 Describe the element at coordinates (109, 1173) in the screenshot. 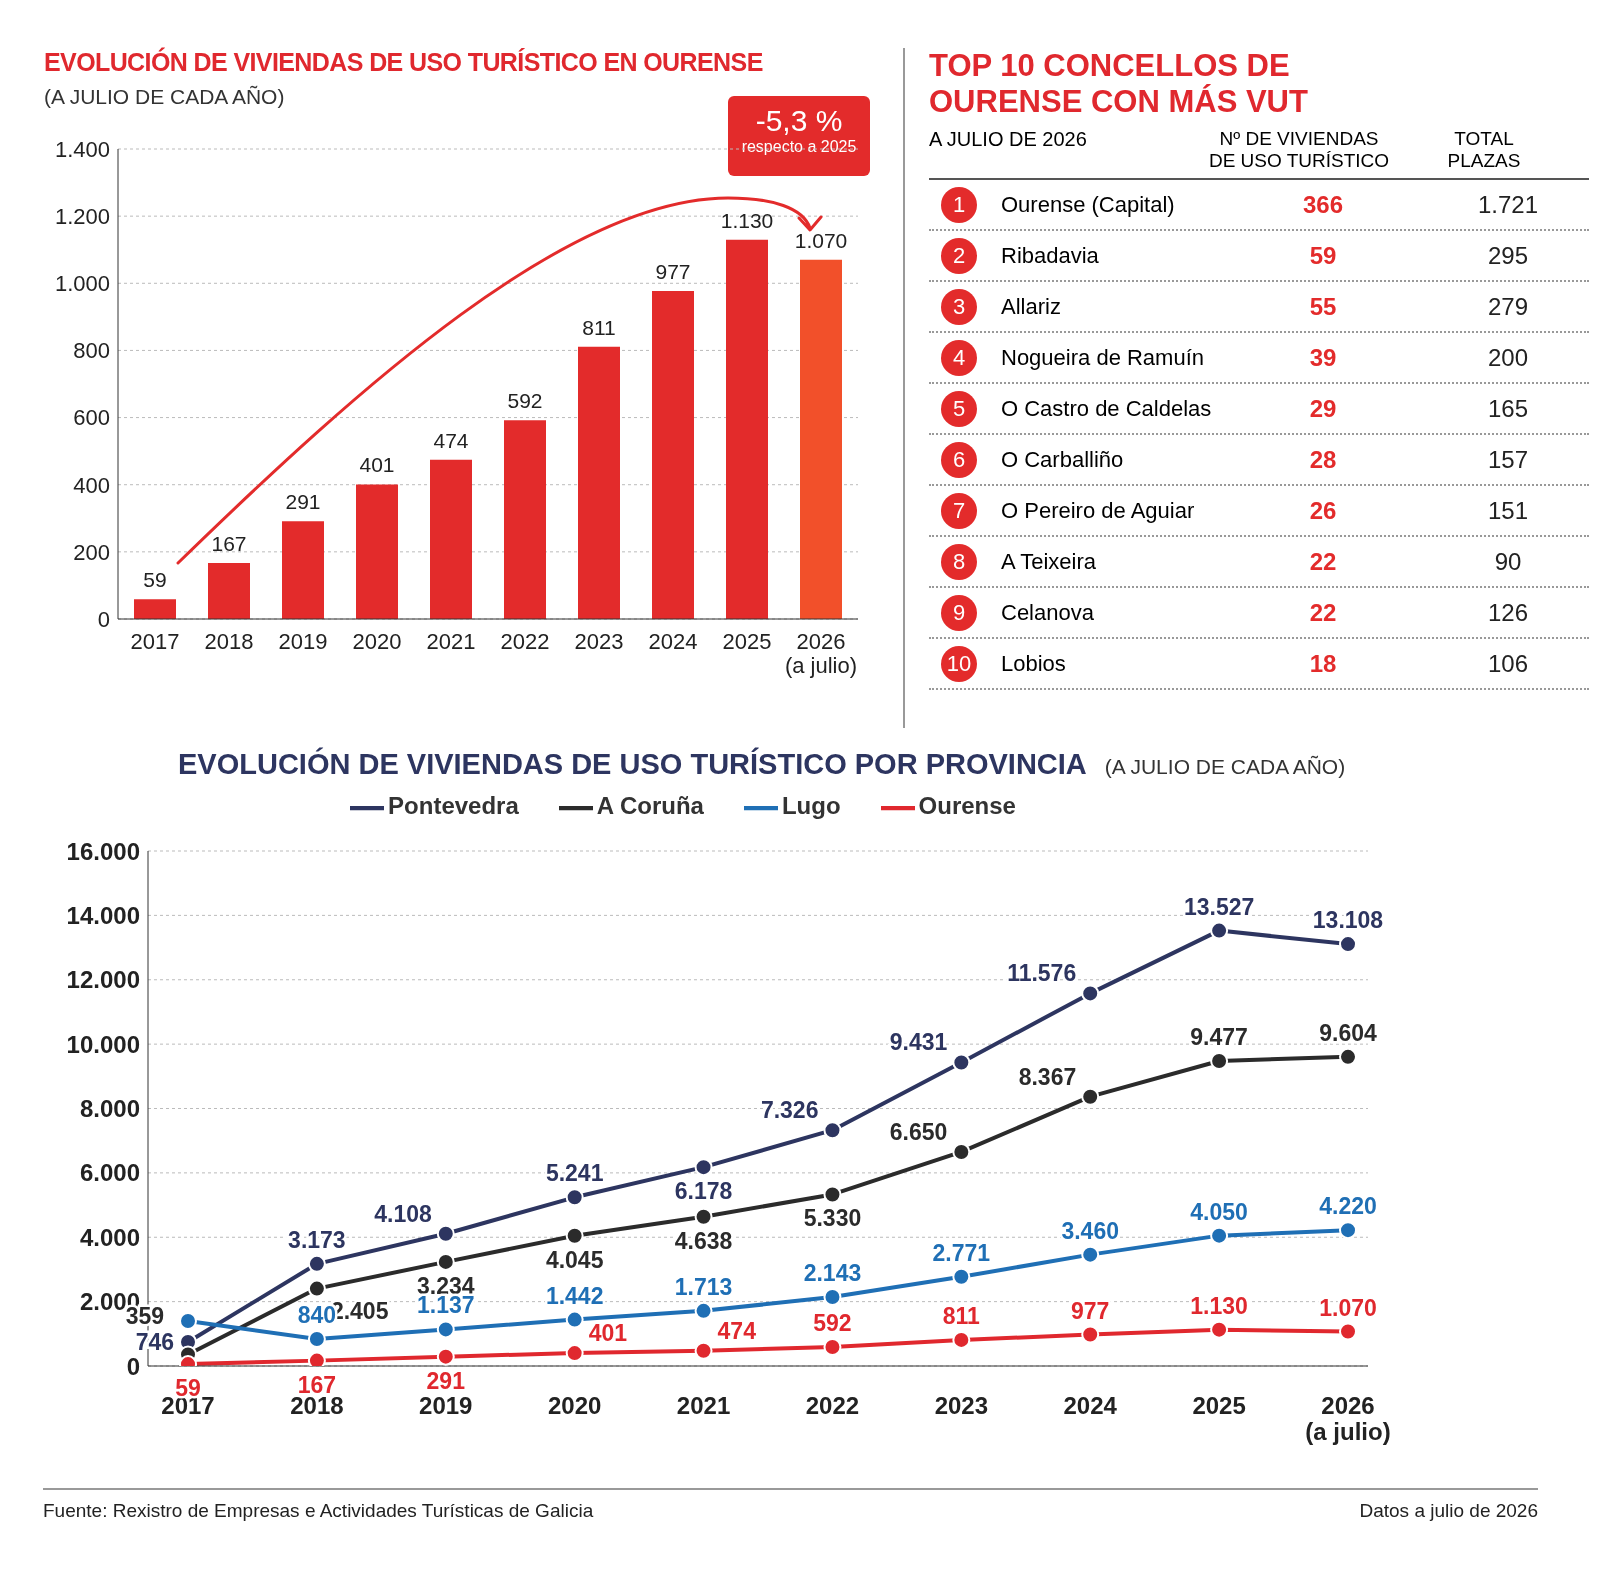

I see `y-tick-label: 6.000` at that location.